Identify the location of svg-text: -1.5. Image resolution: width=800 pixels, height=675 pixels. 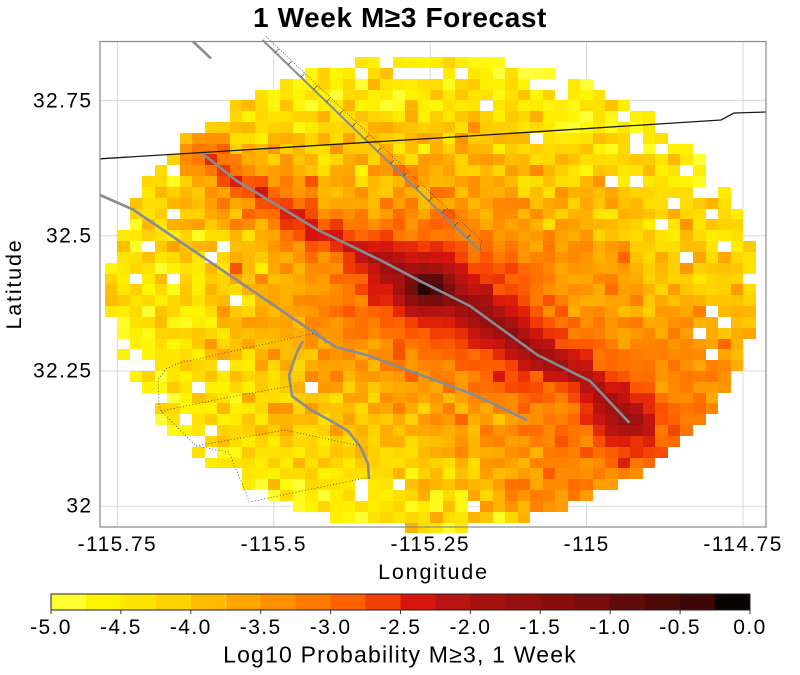
(540, 627).